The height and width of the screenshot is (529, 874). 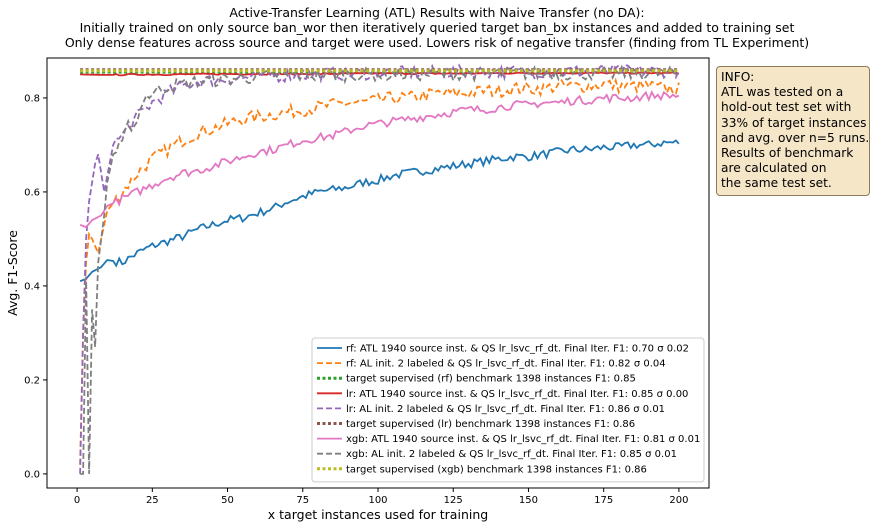 What do you see at coordinates (32, 192) in the screenshot?
I see `y-tick-label: 0.6` at bounding box center [32, 192].